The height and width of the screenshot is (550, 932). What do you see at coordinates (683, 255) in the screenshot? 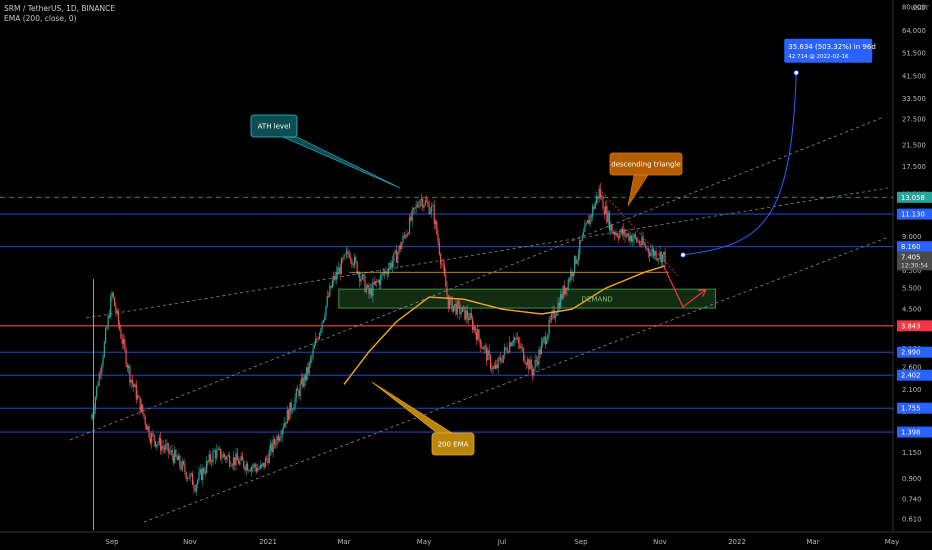
I see `projection-start-point` at bounding box center [683, 255].